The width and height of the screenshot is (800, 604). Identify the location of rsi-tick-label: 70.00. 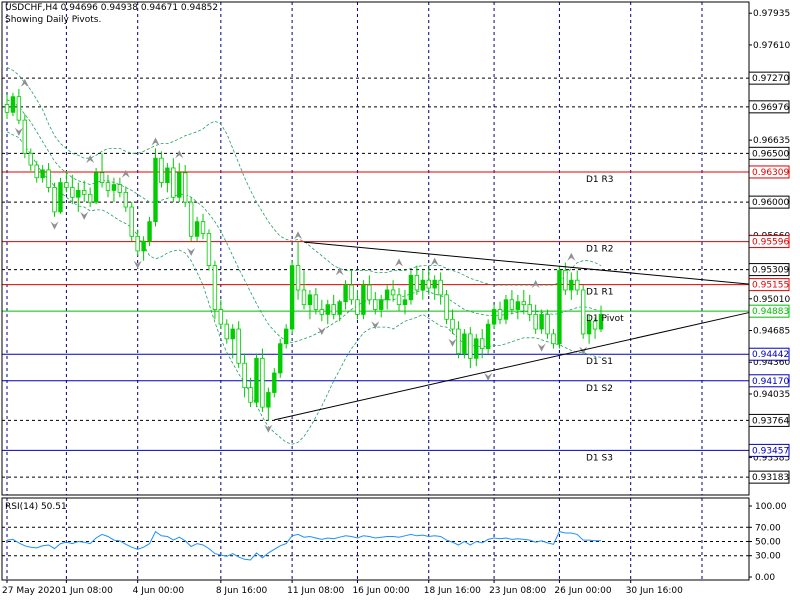
(768, 528).